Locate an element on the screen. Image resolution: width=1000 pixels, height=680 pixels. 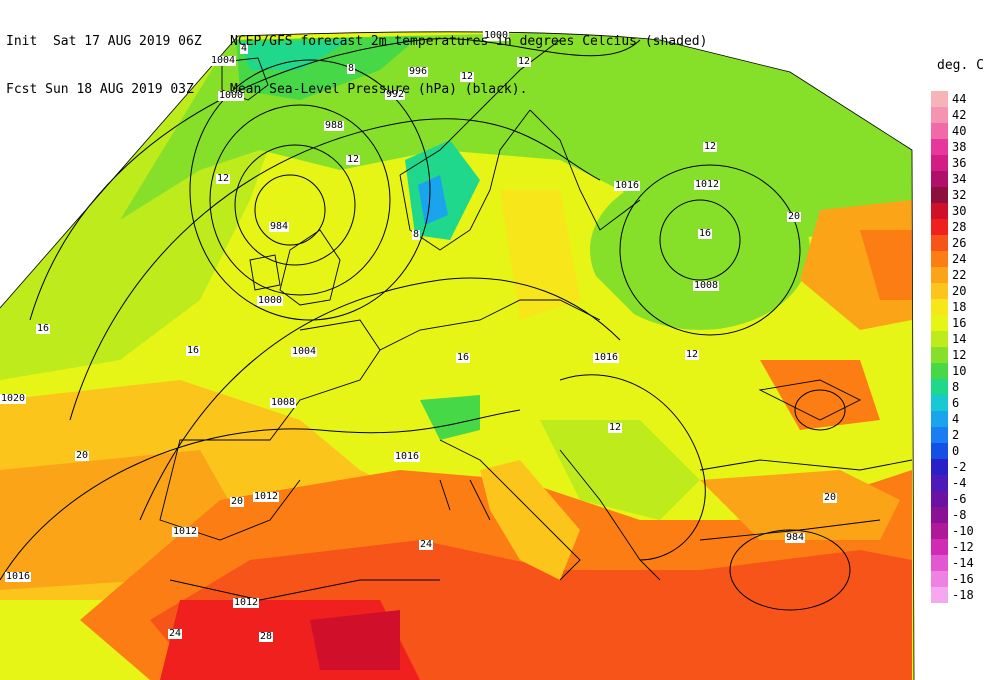
legend-label: 36 is located at coordinates (959, 163).